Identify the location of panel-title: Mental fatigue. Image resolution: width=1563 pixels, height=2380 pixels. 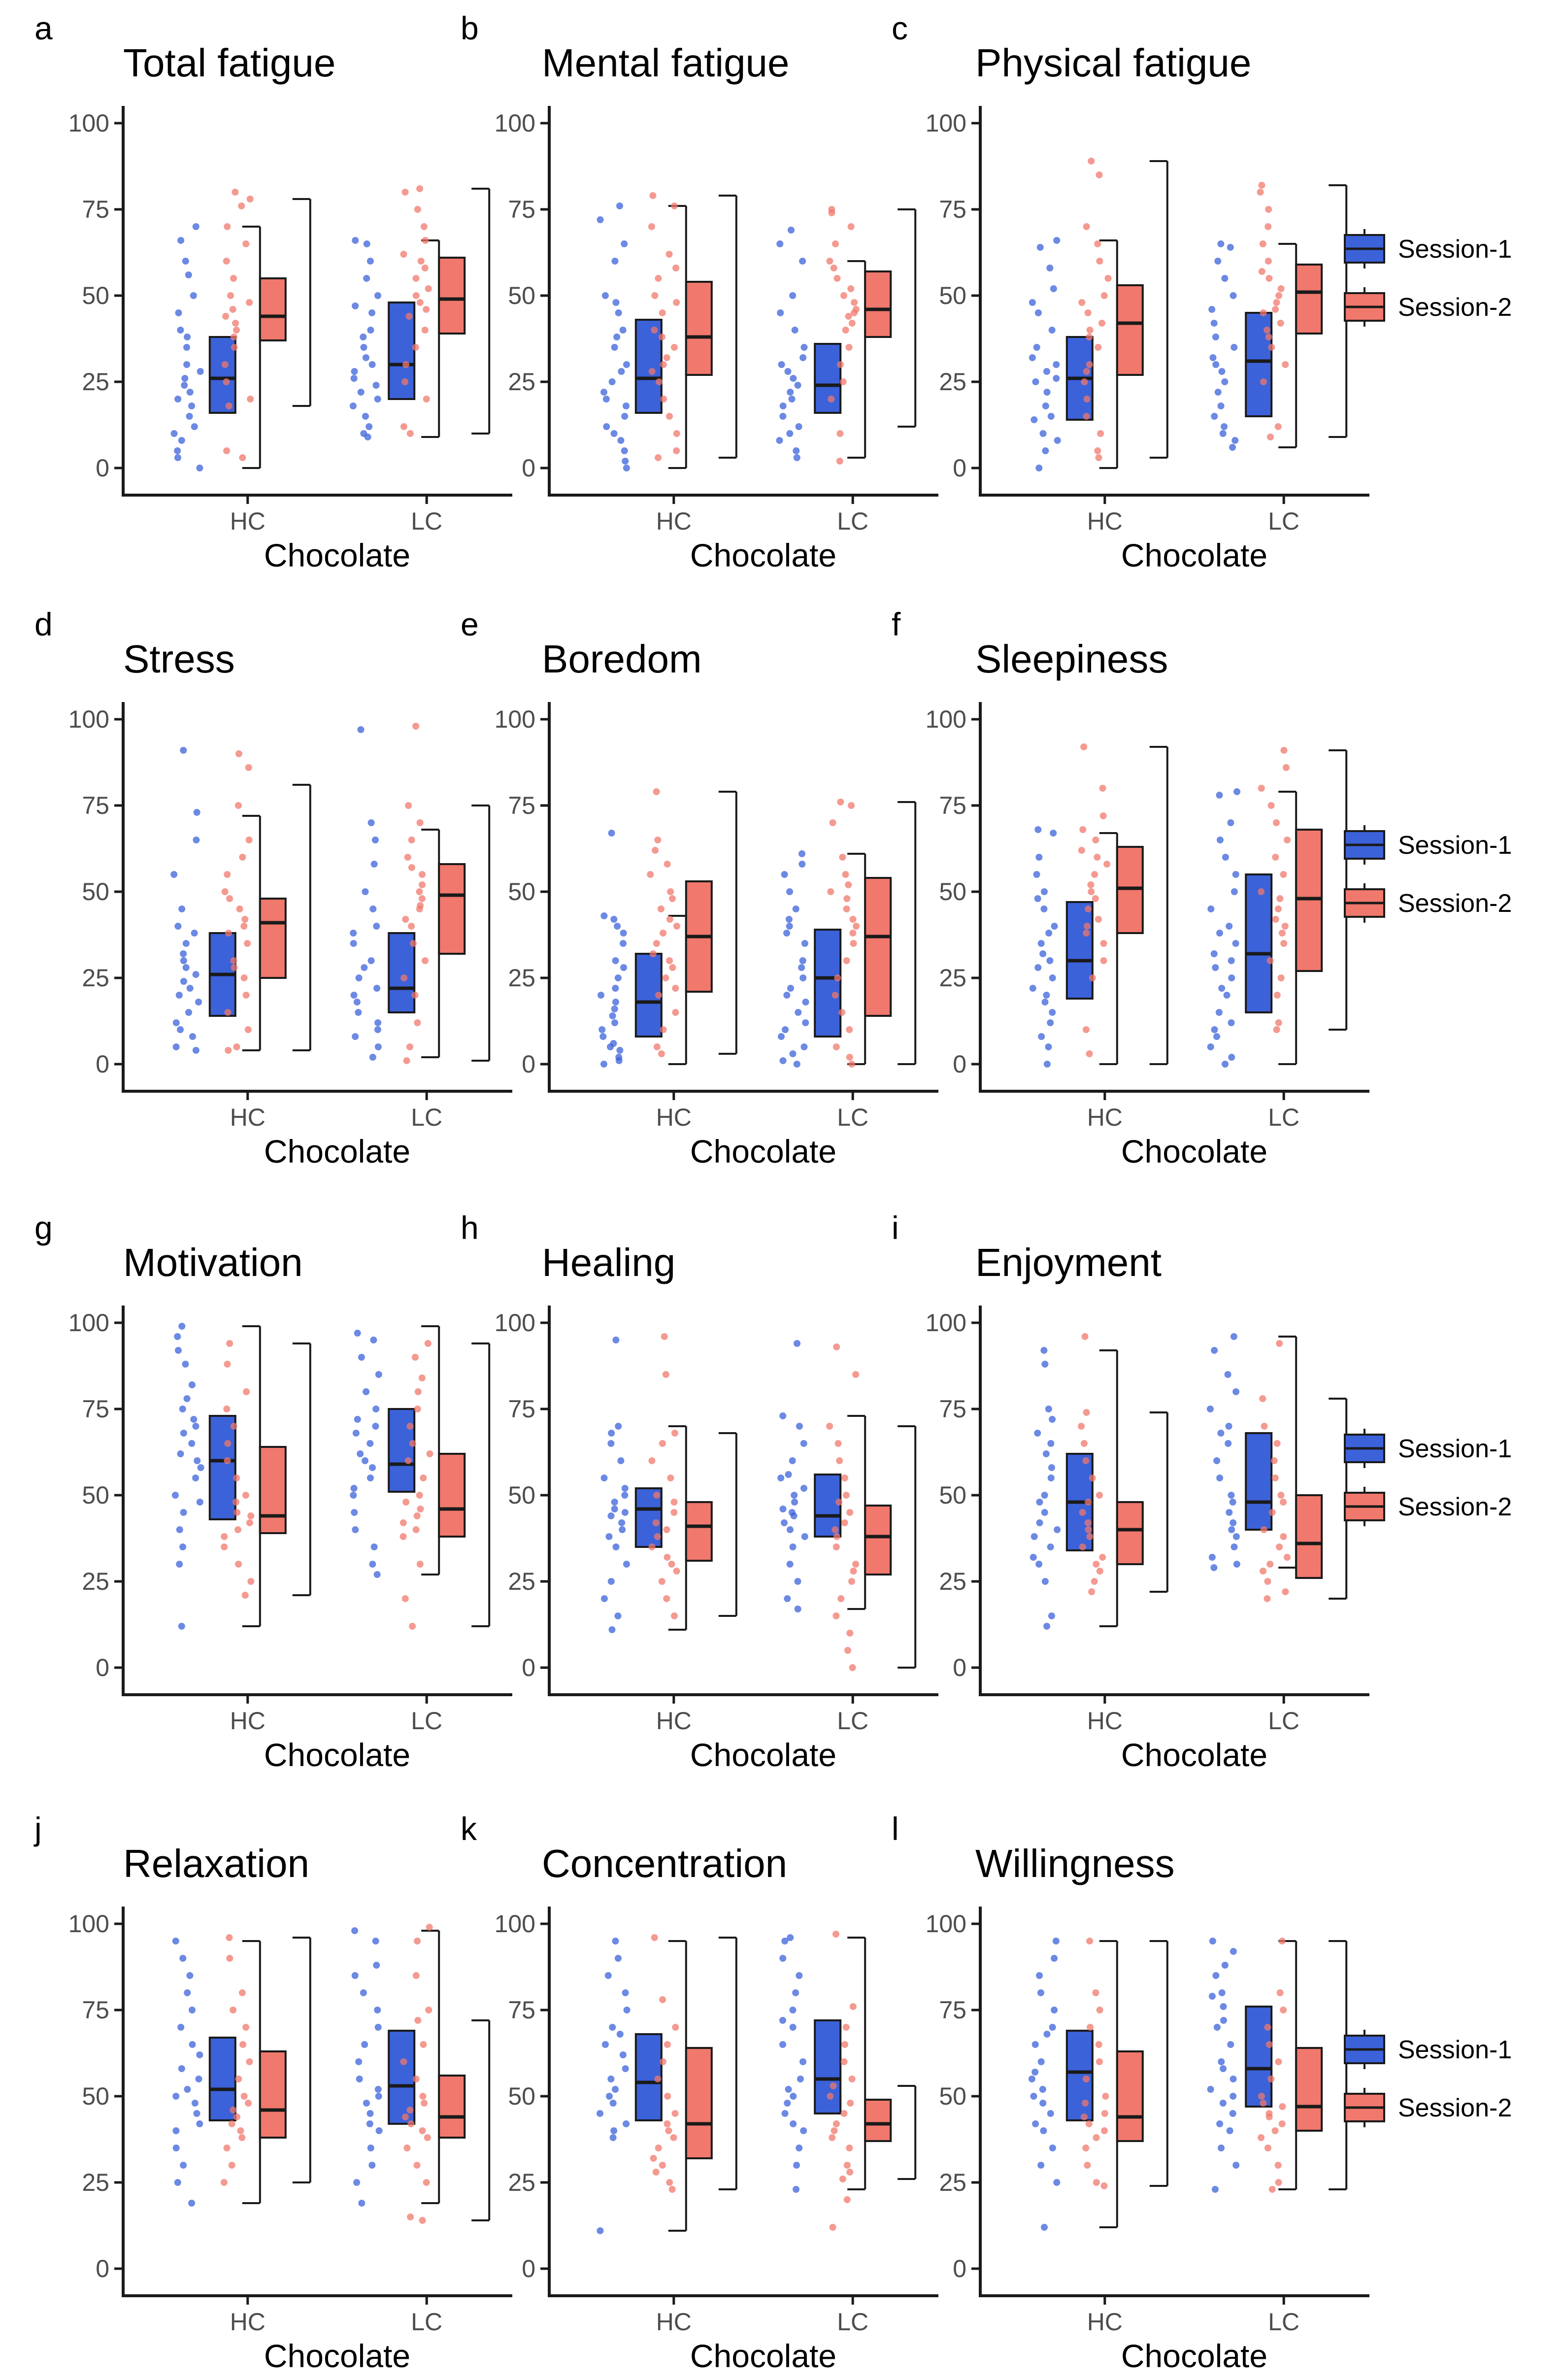
(666, 63).